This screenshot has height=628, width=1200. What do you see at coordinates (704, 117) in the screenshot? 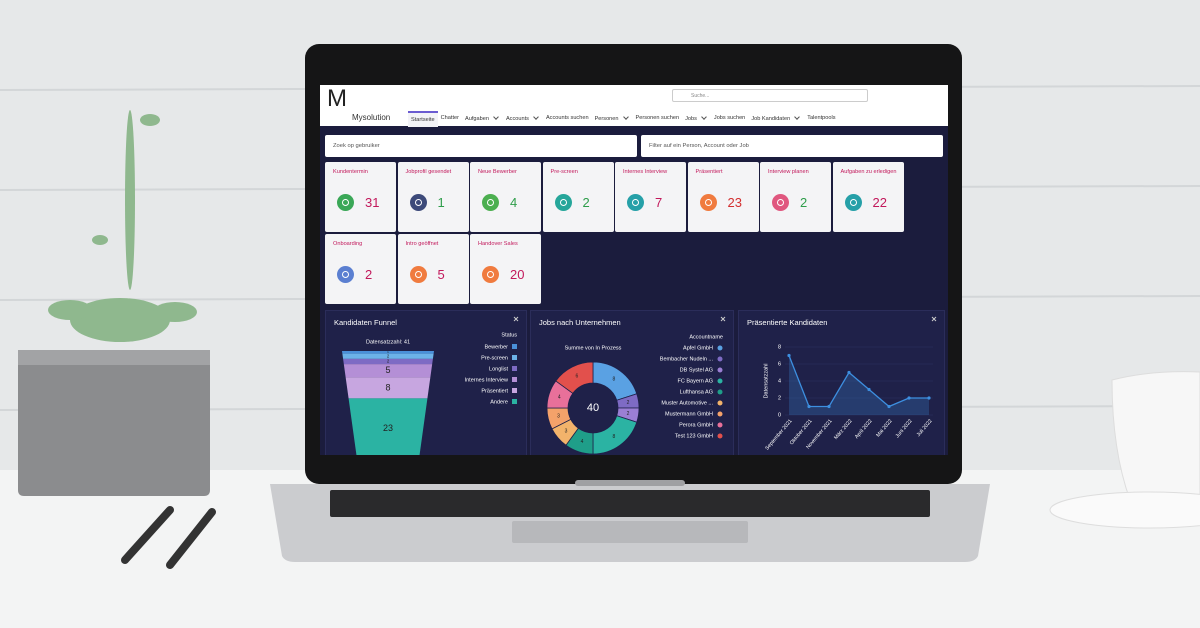
I see `dropdown-chevron` at bounding box center [704, 117].